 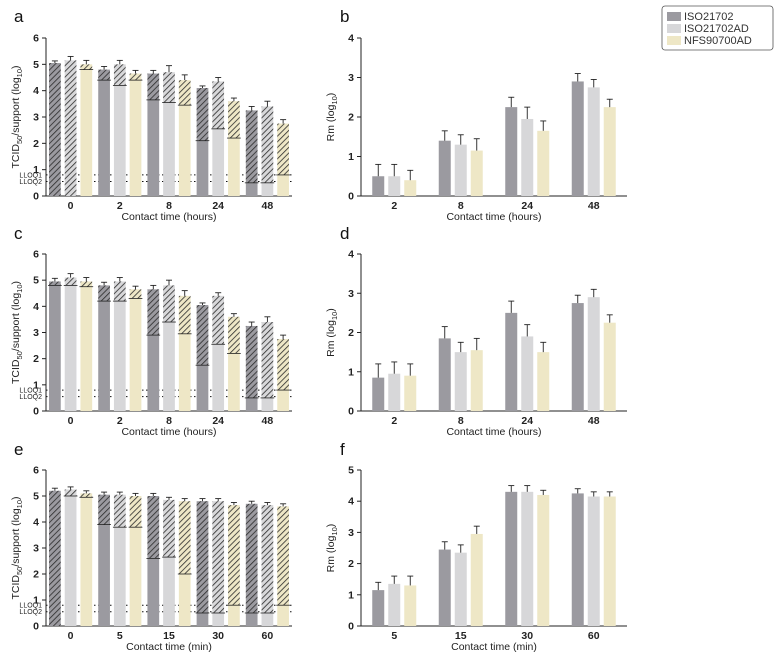 What do you see at coordinates (30, 612) in the screenshot?
I see `lloq-label: LLOQ2` at bounding box center [30, 612].